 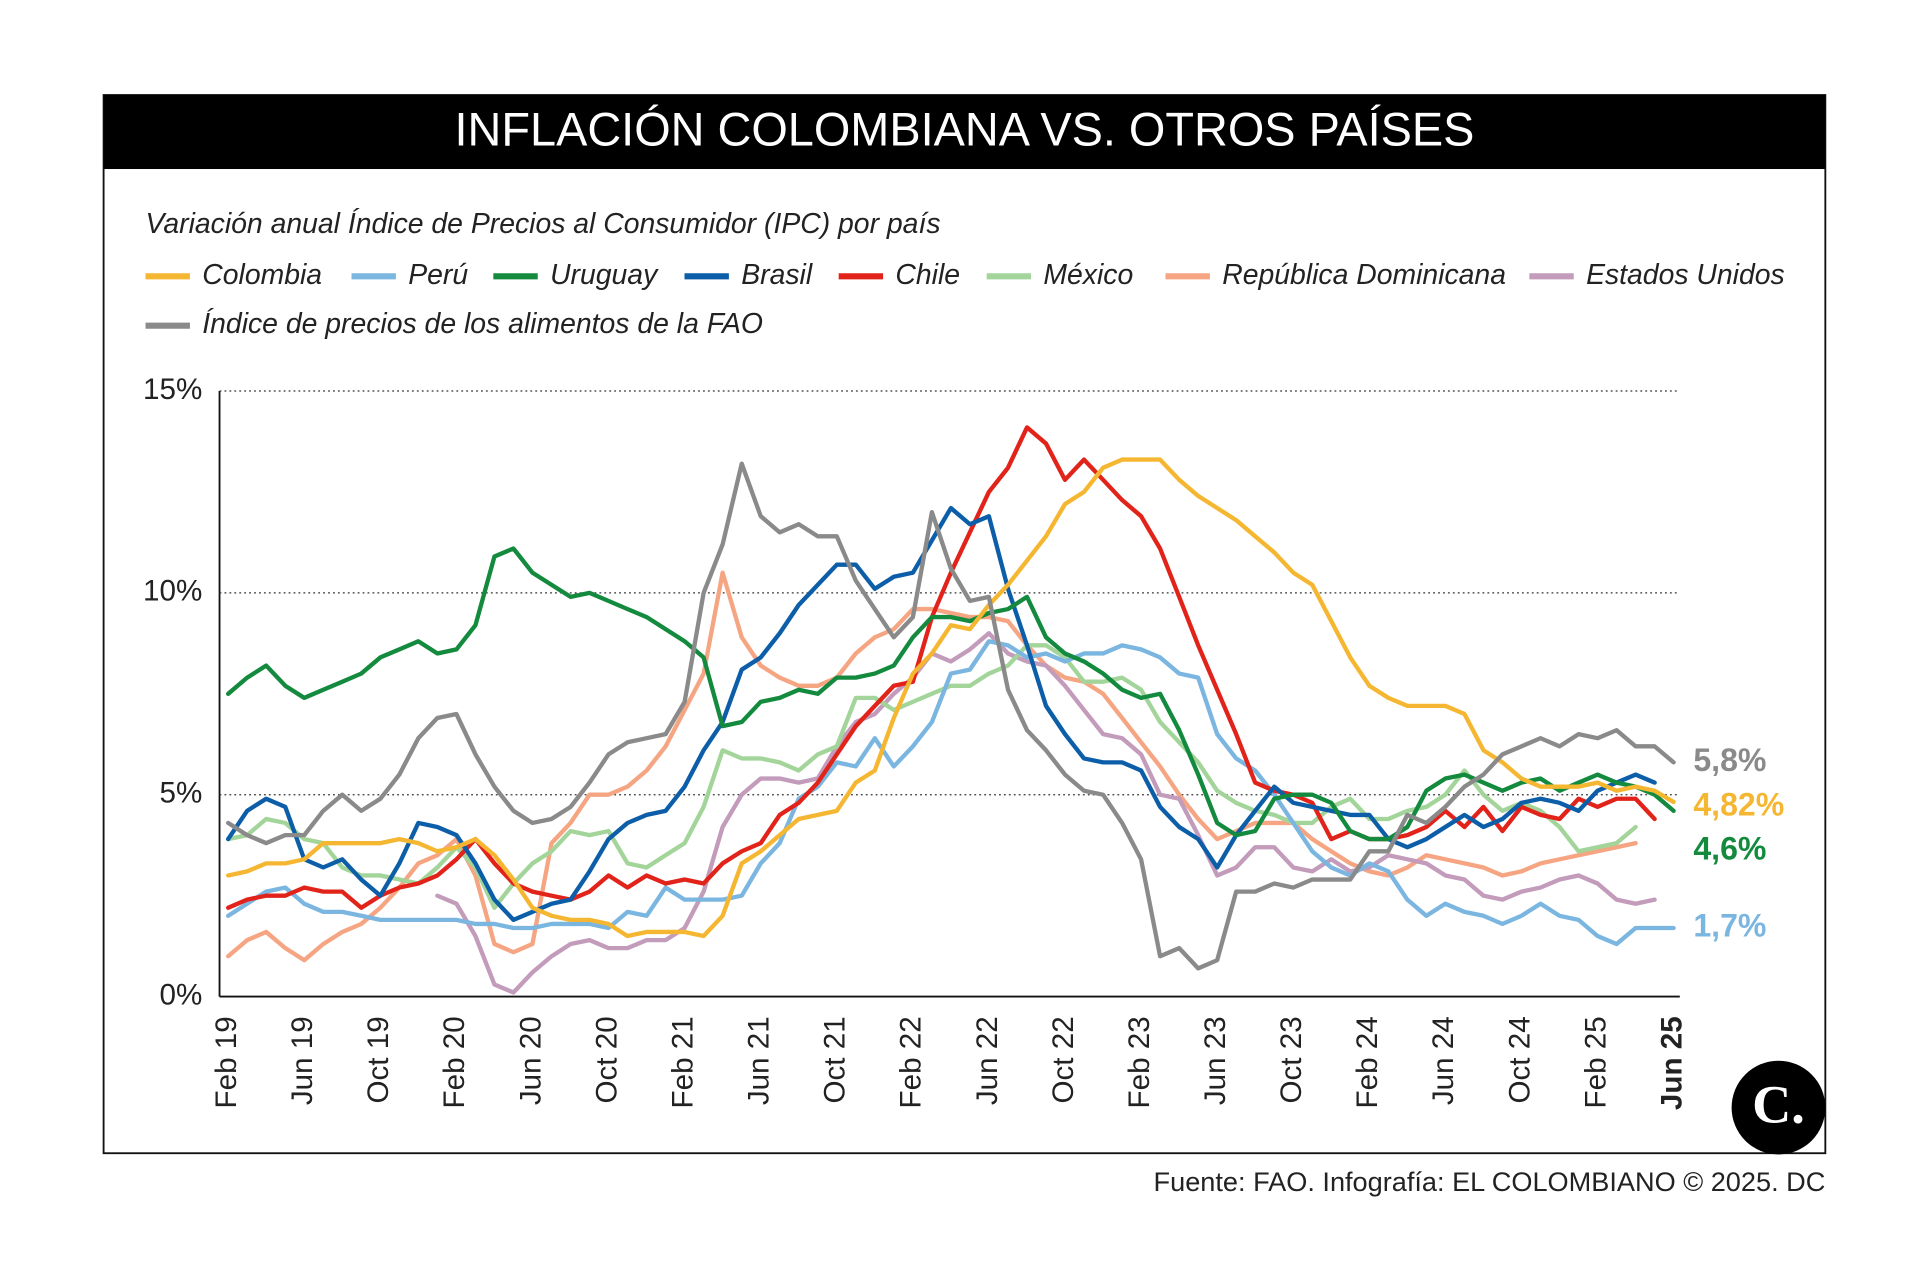 What do you see at coordinates (1291, 1059) in the screenshot?
I see `x-tick-label: Oct 23` at bounding box center [1291, 1059].